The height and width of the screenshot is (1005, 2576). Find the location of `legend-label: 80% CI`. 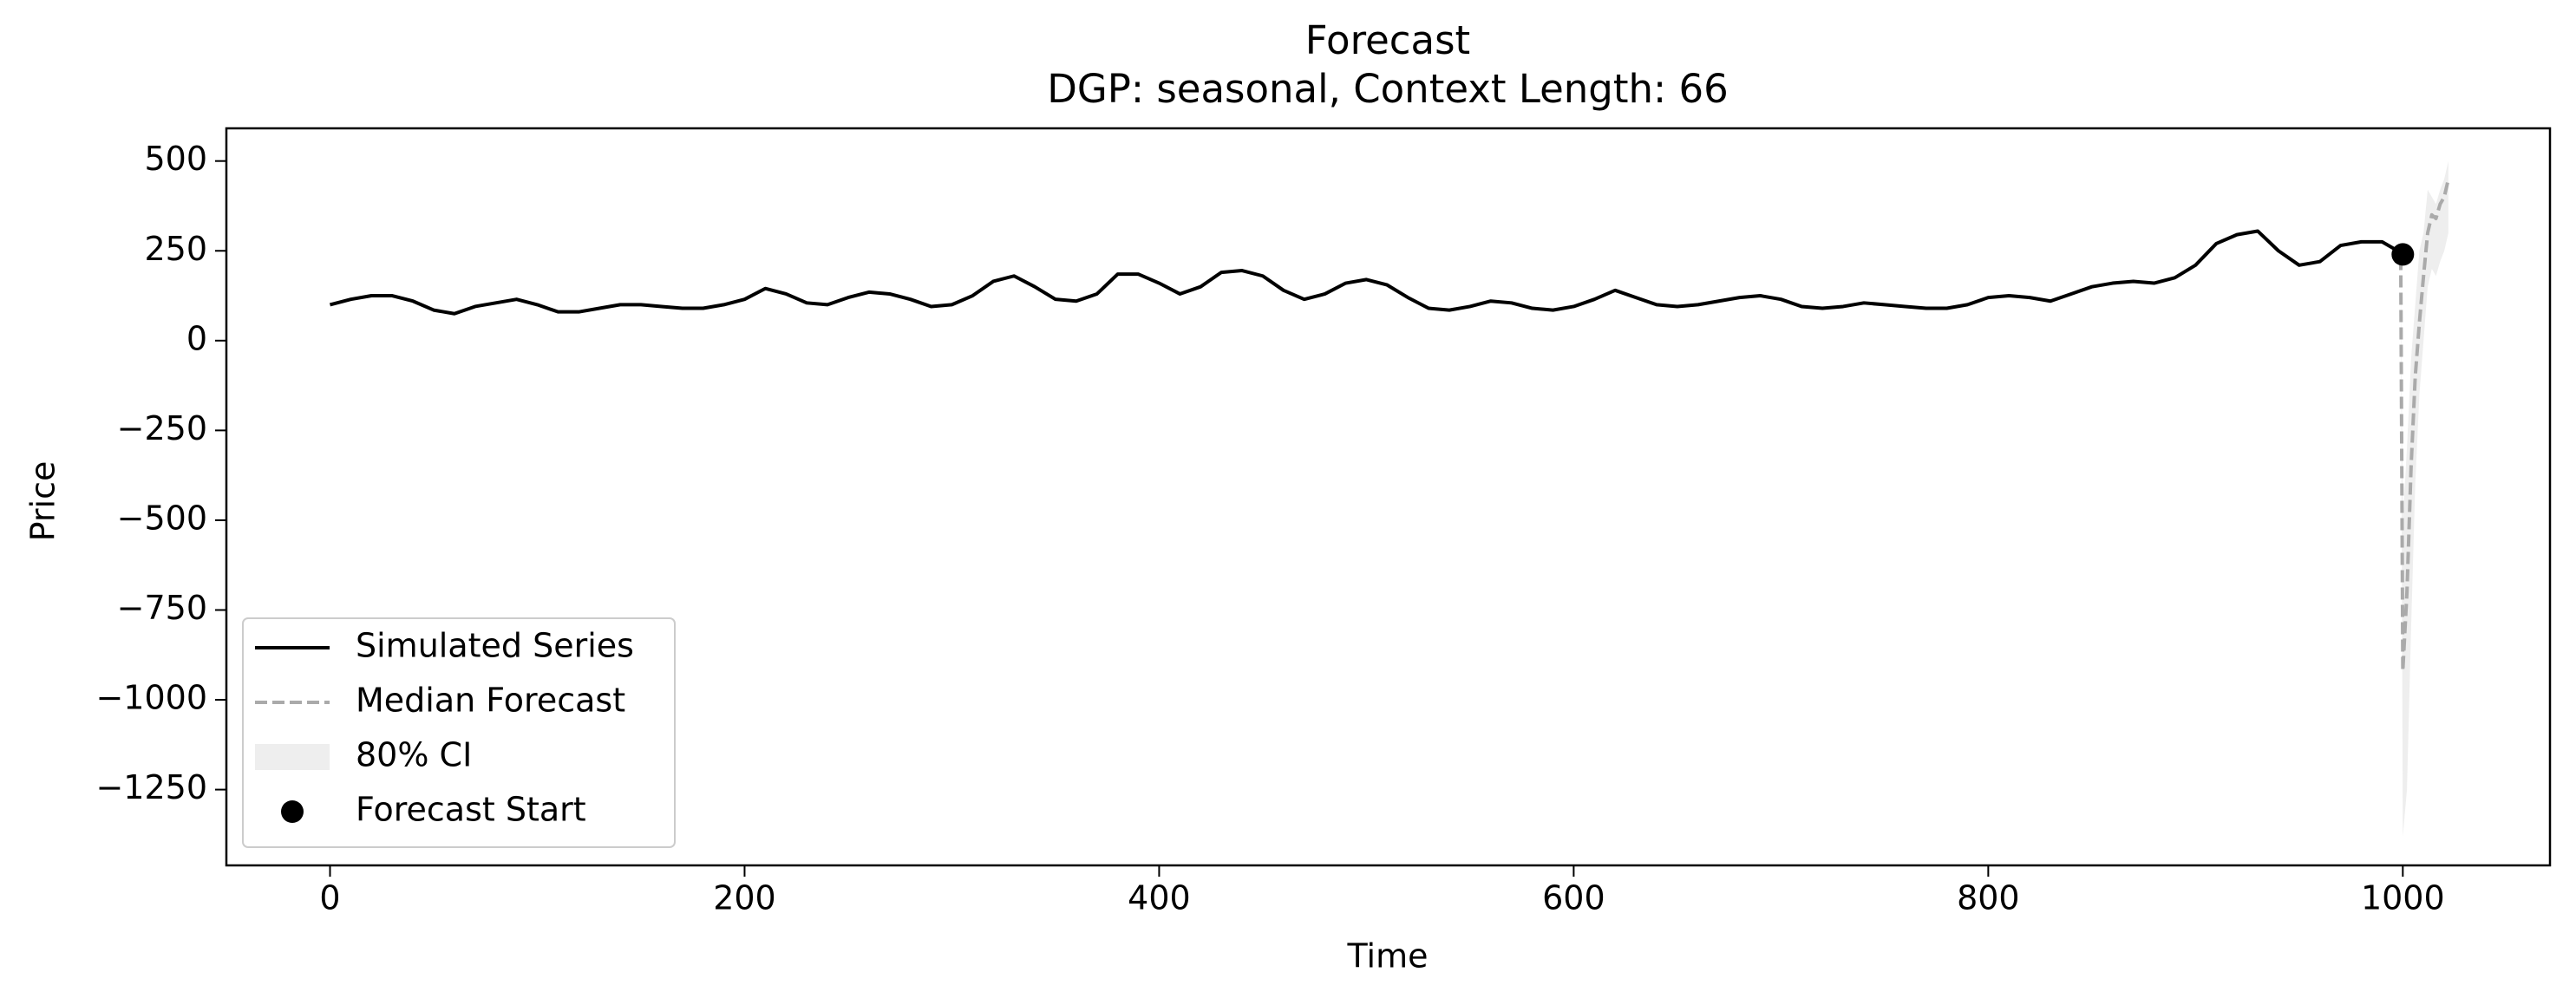

legend-label: 80% CI is located at coordinates (414, 755).